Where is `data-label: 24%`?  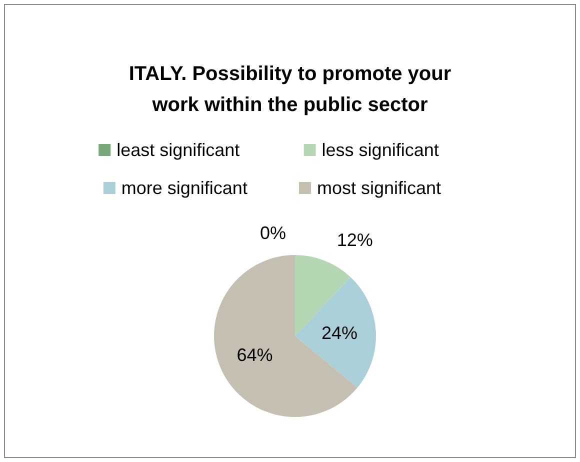 data-label: 24% is located at coordinates (339, 333).